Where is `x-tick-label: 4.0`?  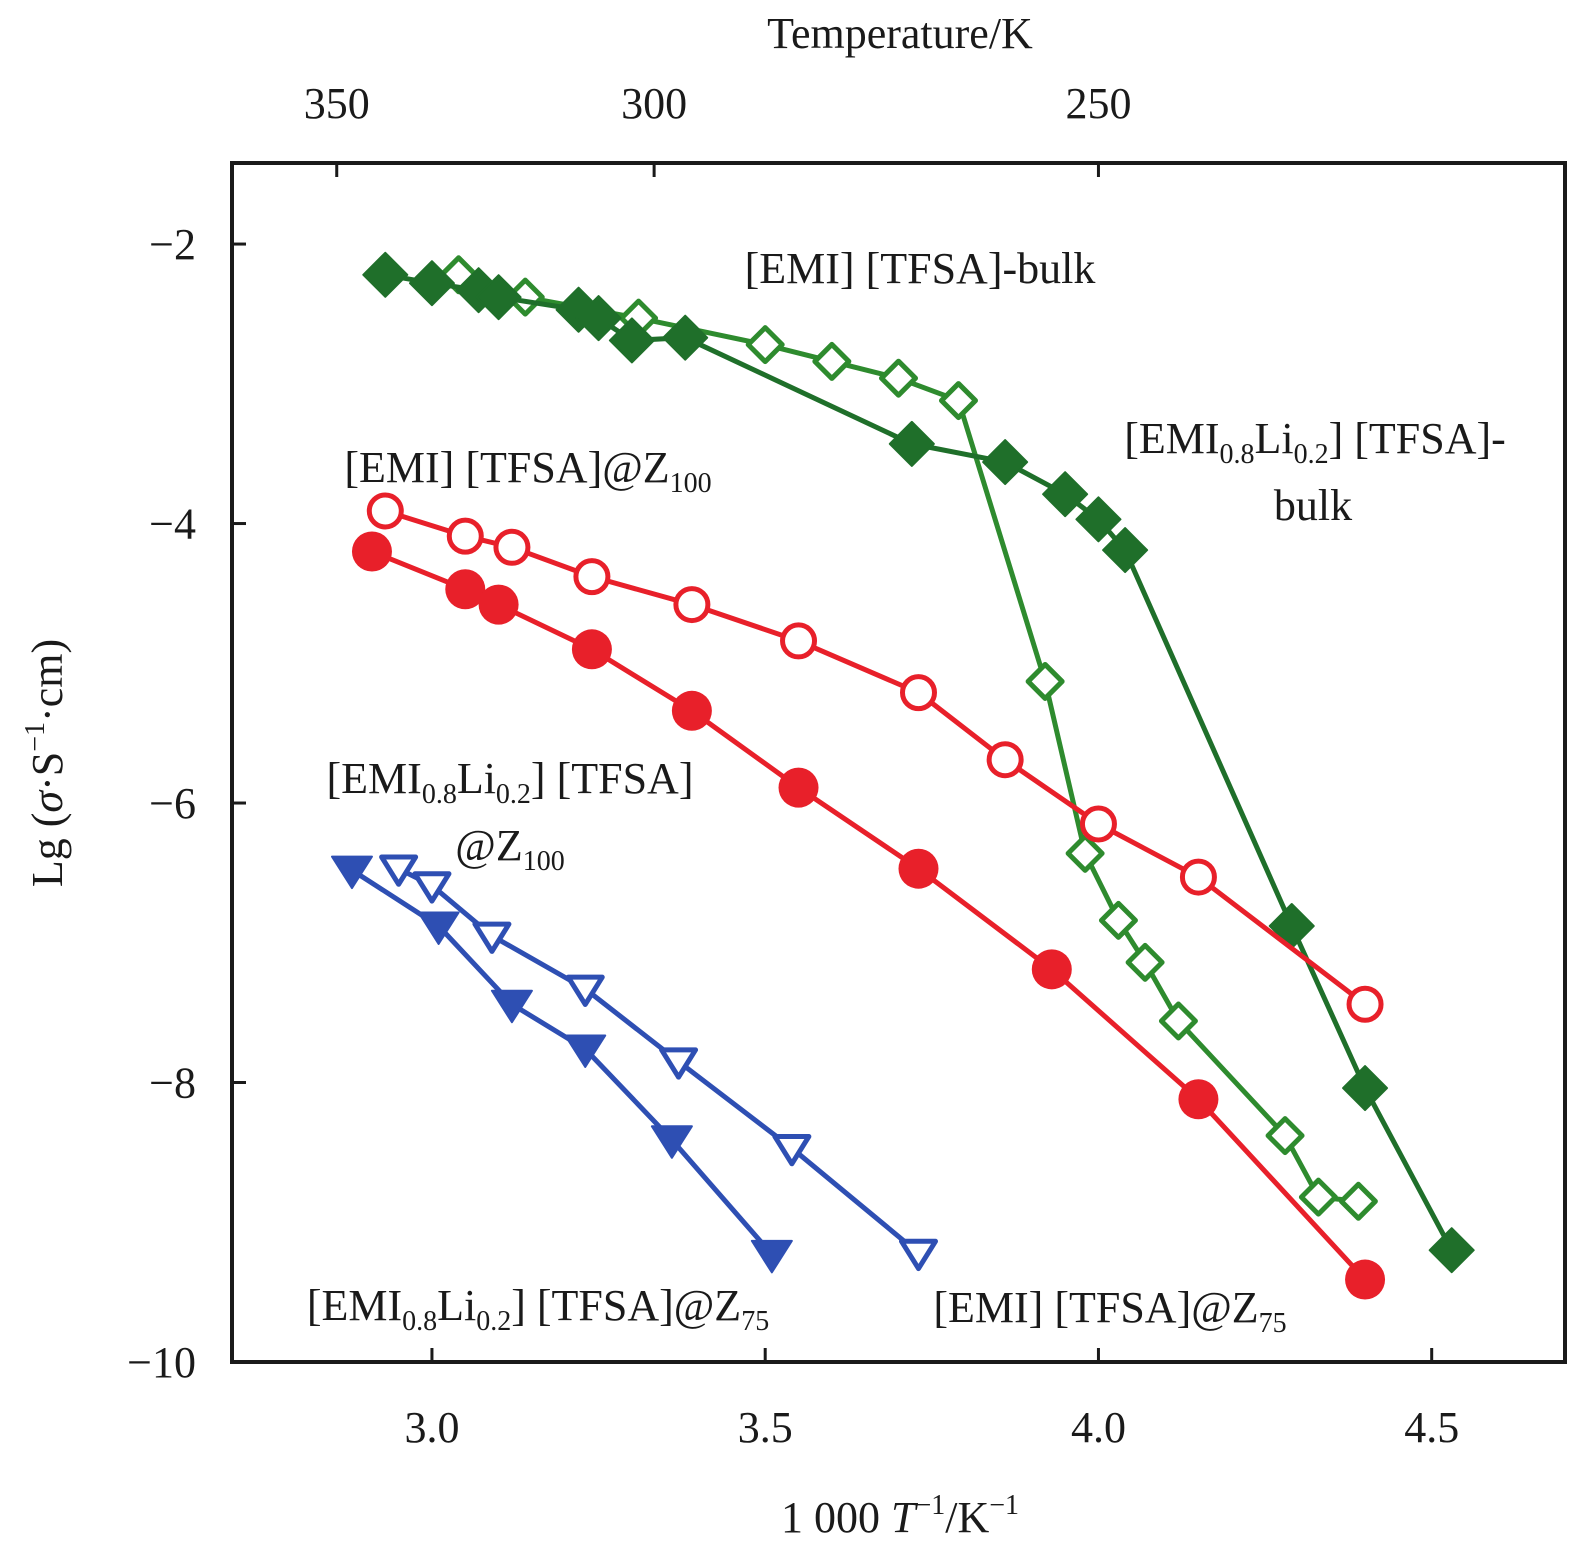 x-tick-label: 4.0 is located at coordinates (1098, 1427).